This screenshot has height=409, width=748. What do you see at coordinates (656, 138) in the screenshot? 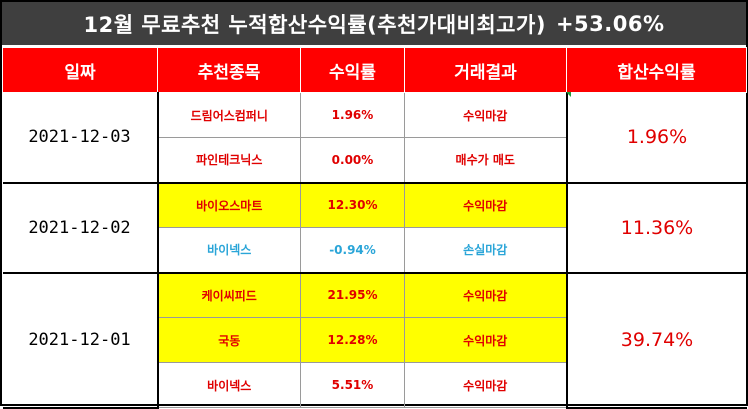
I see `sum-cell: 1.96%` at bounding box center [656, 138].